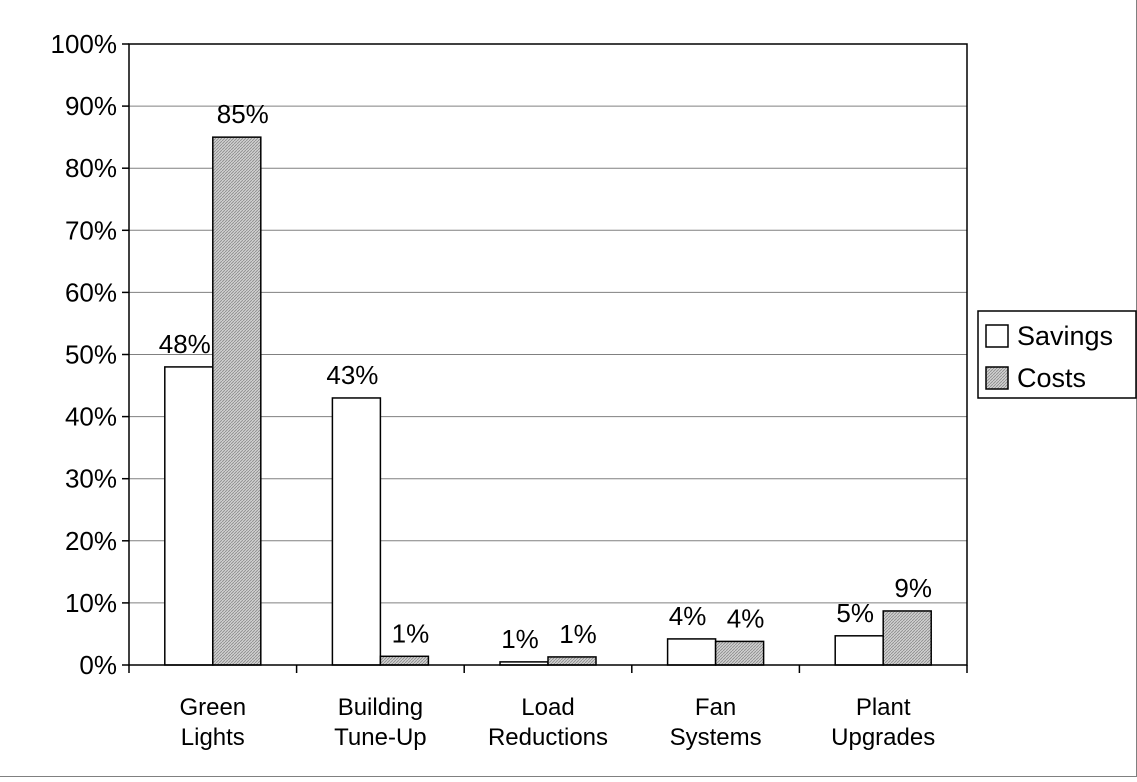 The width and height of the screenshot is (1137, 782). I want to click on legend-swatch-costs, so click(997, 378).